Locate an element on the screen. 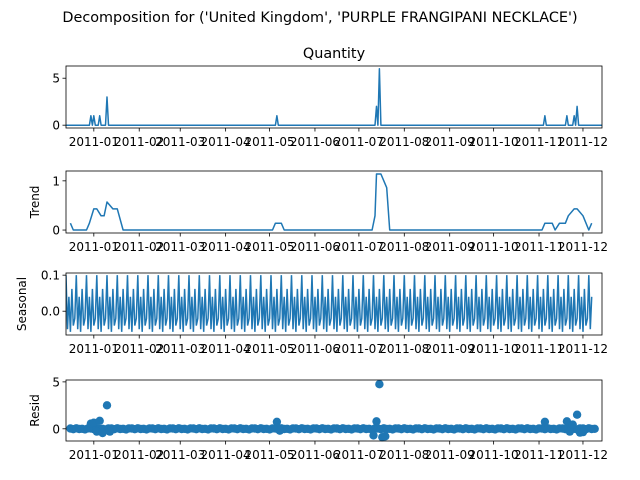 The image size is (640, 480). y-tick-label: 0.0 is located at coordinates (50, 312).